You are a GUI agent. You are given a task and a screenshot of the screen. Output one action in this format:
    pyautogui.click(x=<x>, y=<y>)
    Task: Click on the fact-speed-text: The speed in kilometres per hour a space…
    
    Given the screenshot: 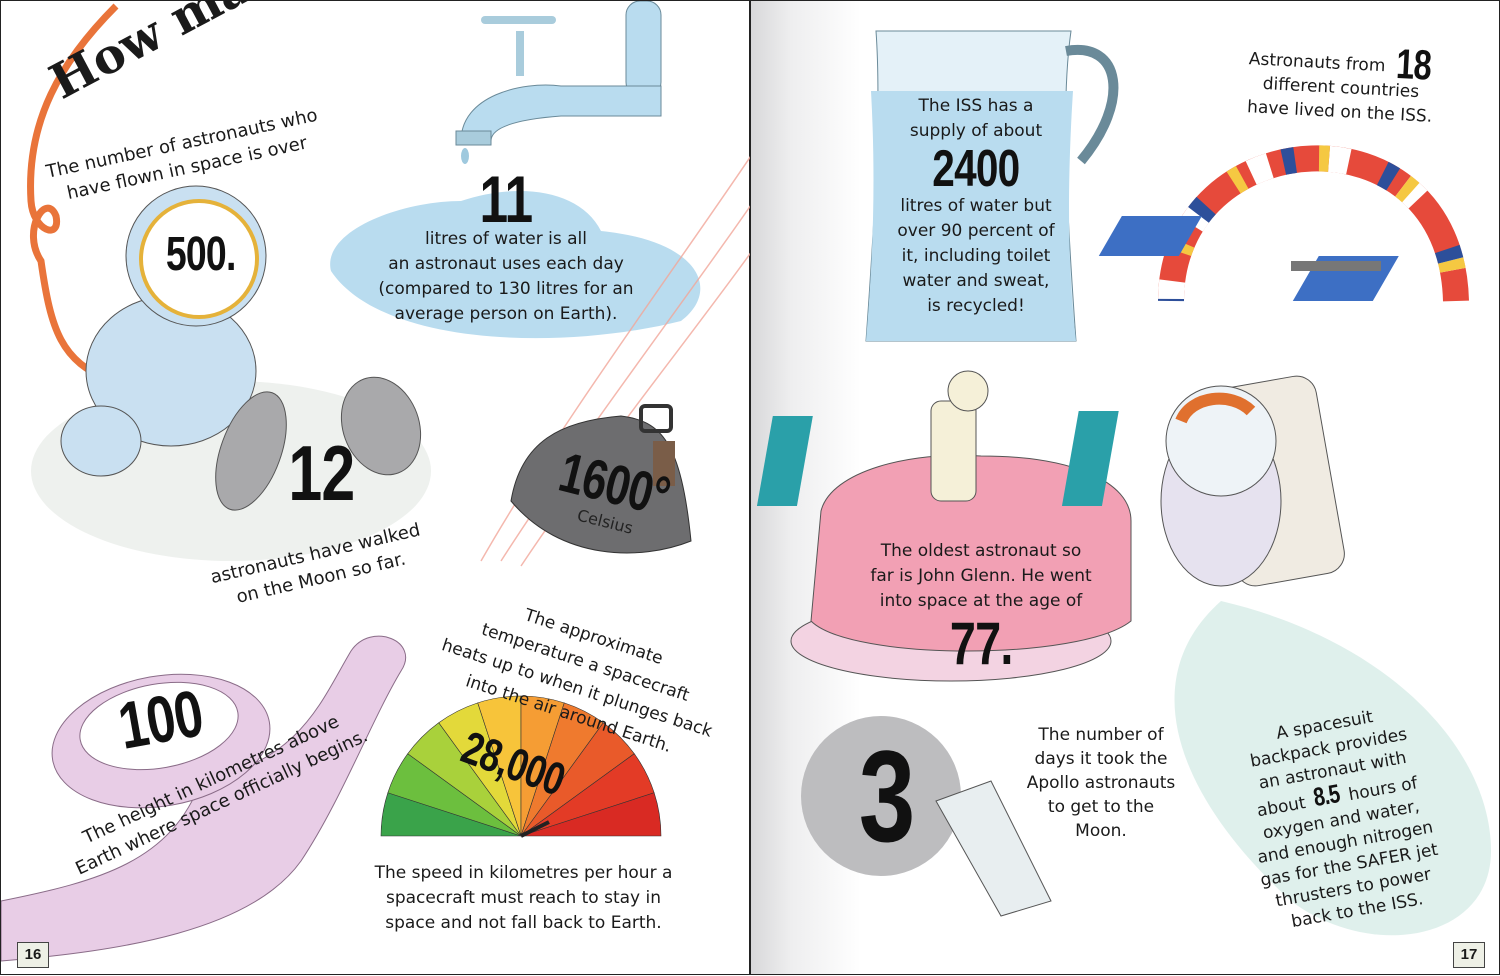 What is the action you would take?
    pyautogui.click(x=523, y=898)
    